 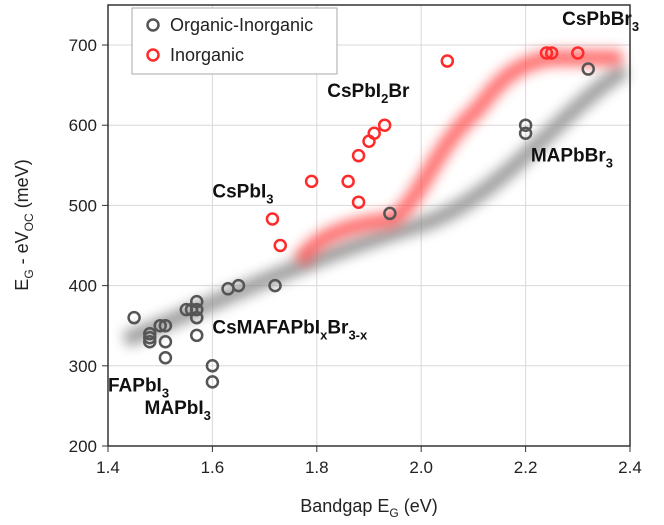 What do you see at coordinates (108, 467) in the screenshot?
I see `x-tick-label: 1.4` at bounding box center [108, 467].